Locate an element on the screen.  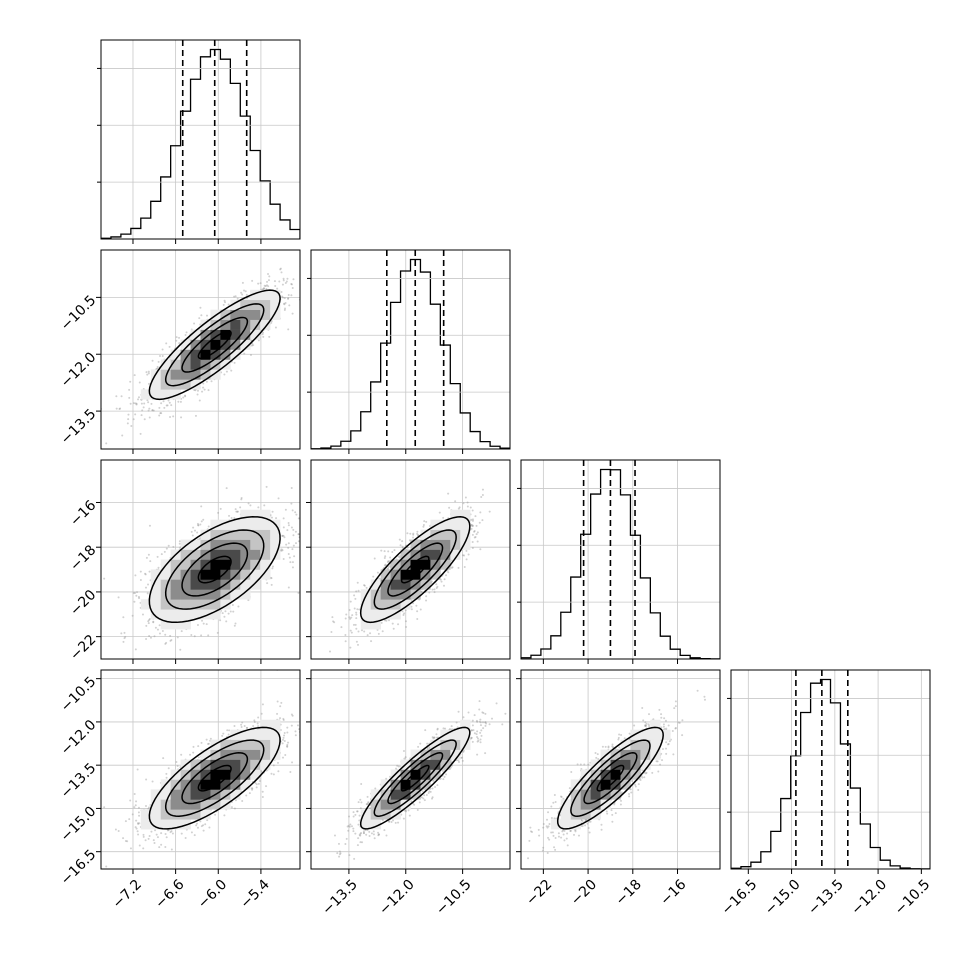
x-tick-label: −12.0 is located at coordinates (869, 898).